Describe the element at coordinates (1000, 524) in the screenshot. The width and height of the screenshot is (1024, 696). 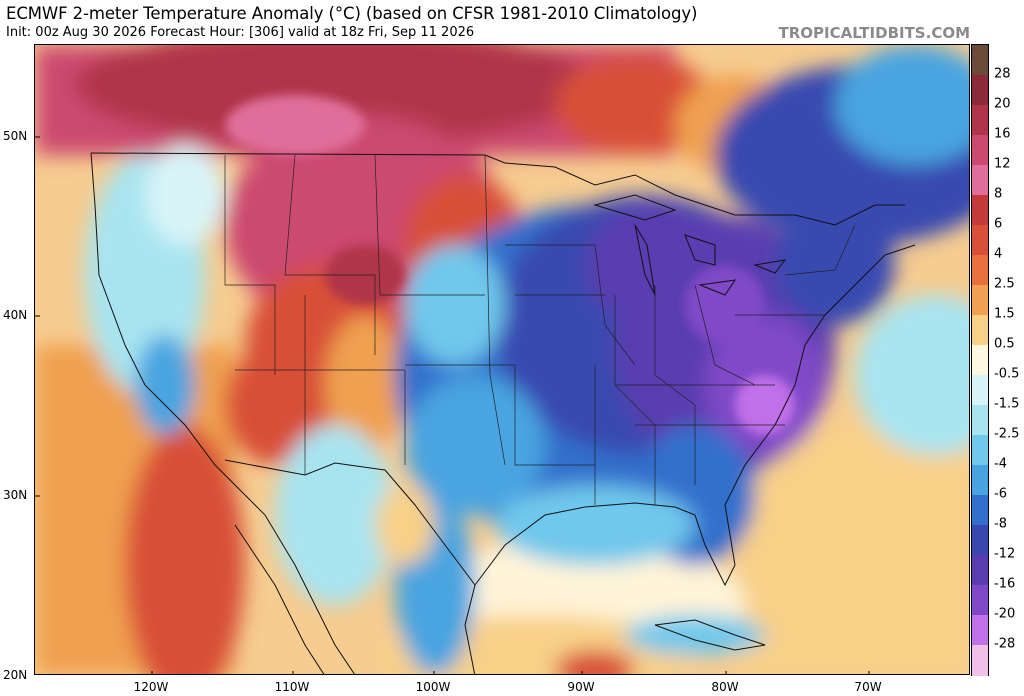
I see `colorbar-label: -8` at that location.